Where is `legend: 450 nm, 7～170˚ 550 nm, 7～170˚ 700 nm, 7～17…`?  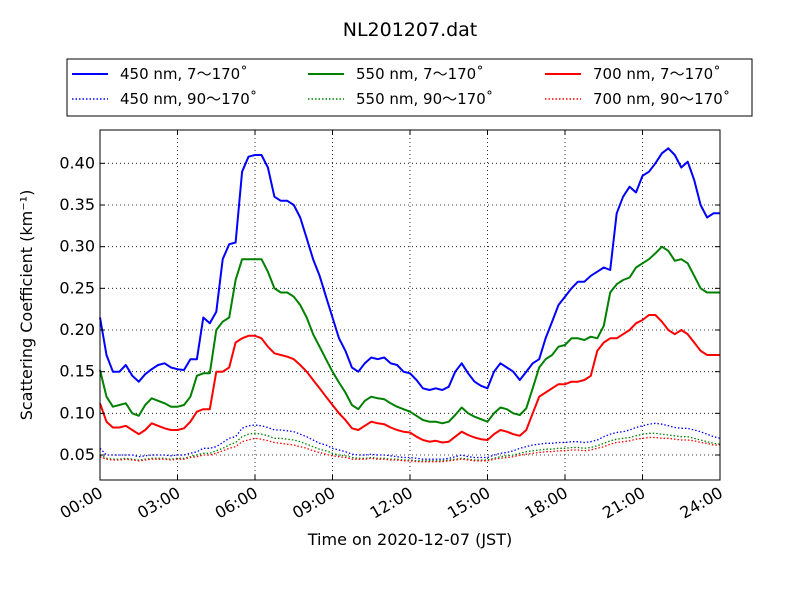
legend: 450 nm, 7～170˚ 550 nm, 7～170˚ 700 nm, 7～17… is located at coordinates (409, 87).